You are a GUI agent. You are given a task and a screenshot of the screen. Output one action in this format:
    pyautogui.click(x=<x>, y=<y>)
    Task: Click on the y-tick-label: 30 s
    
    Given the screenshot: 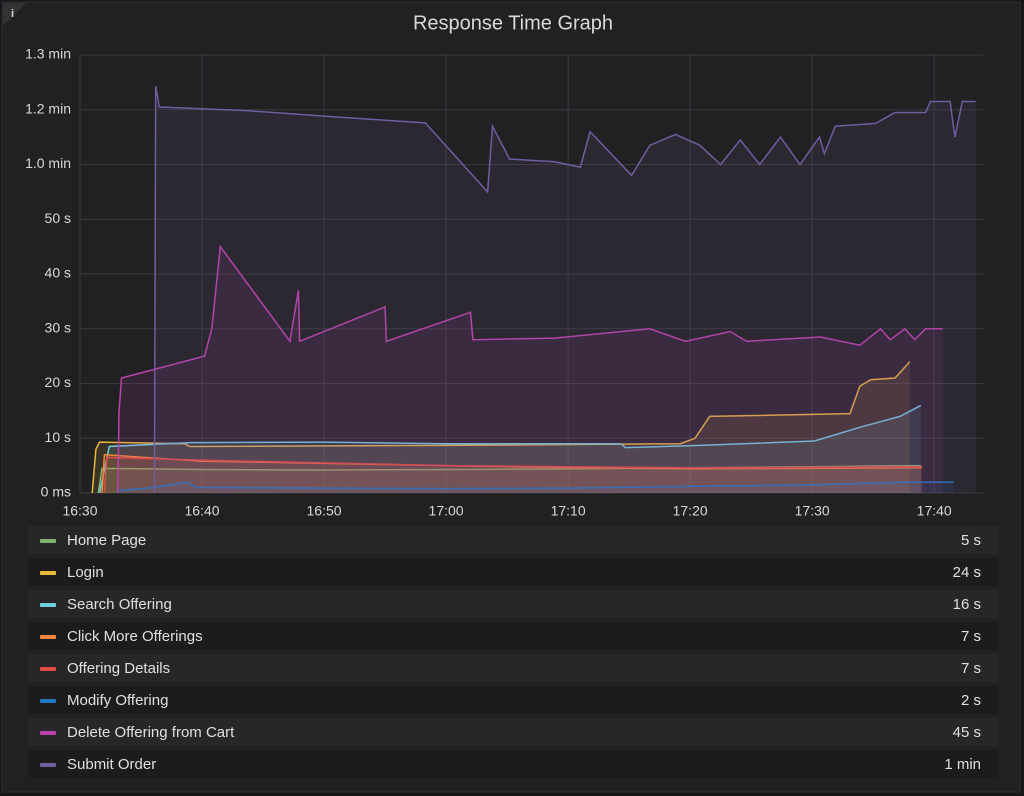 What is the action you would take?
    pyautogui.click(x=58, y=327)
    